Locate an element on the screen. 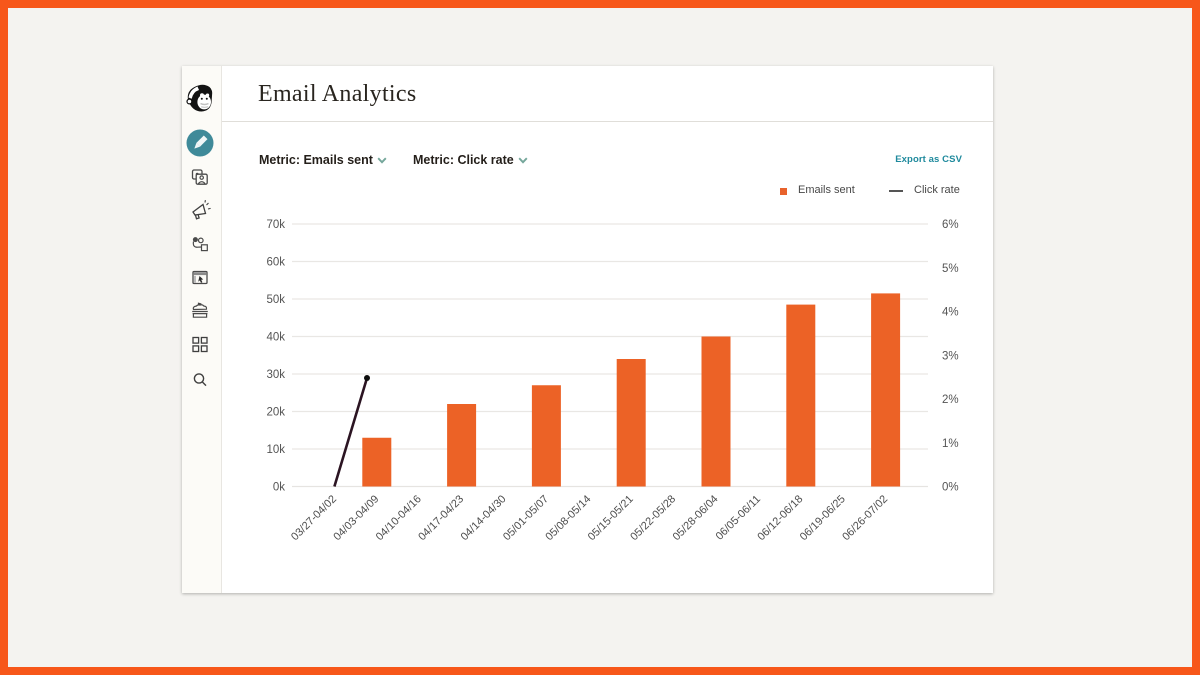 The image size is (1200, 675). svg-text: 3% is located at coordinates (950, 356).